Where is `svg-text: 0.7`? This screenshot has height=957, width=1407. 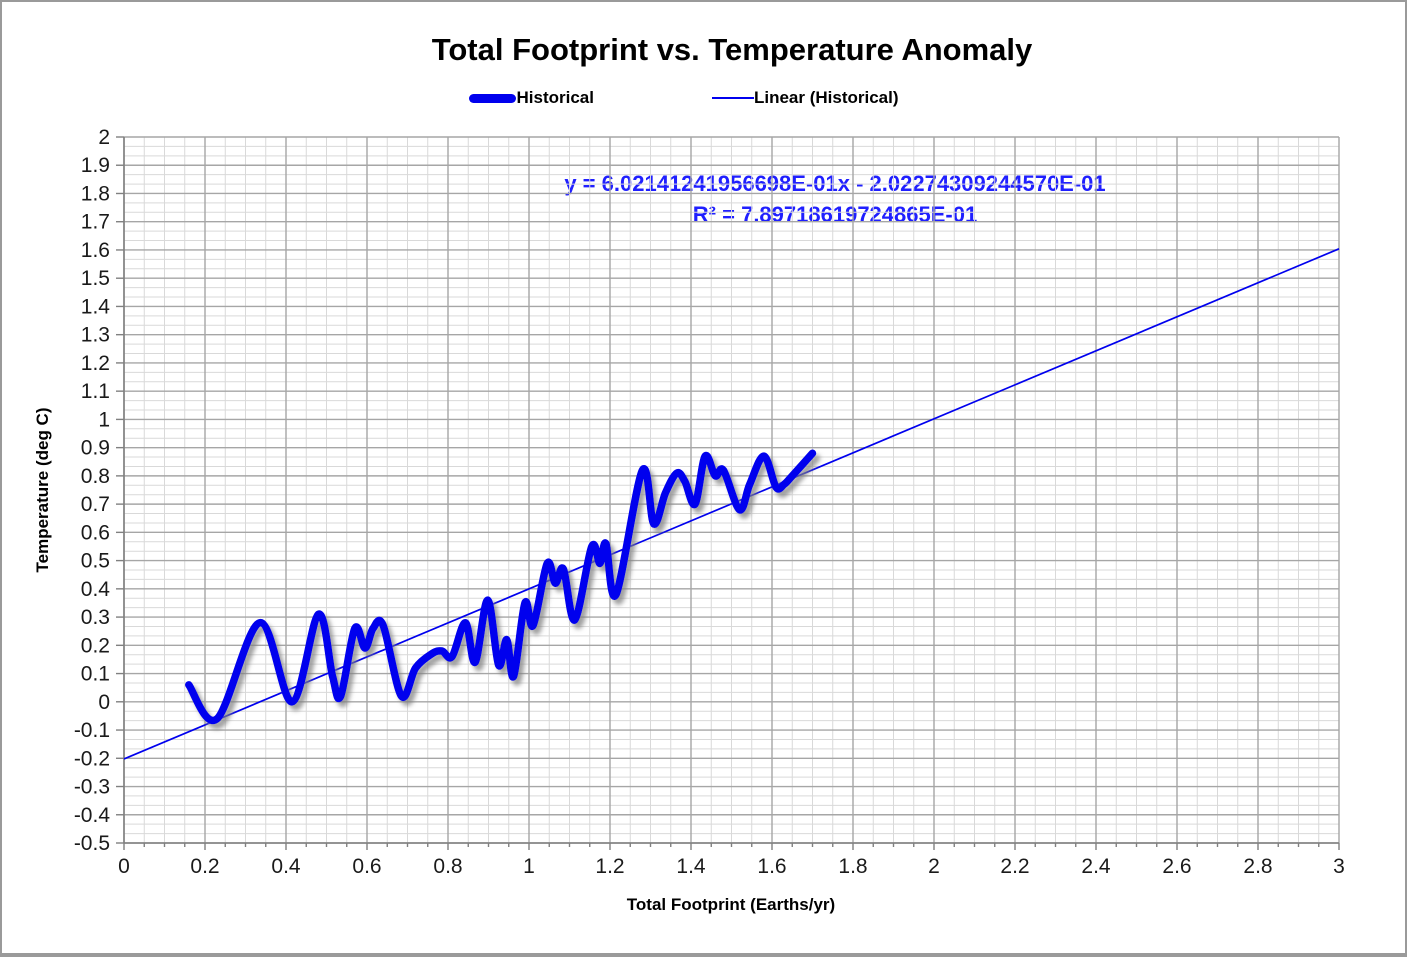
svg-text: 0.7 is located at coordinates (95, 504).